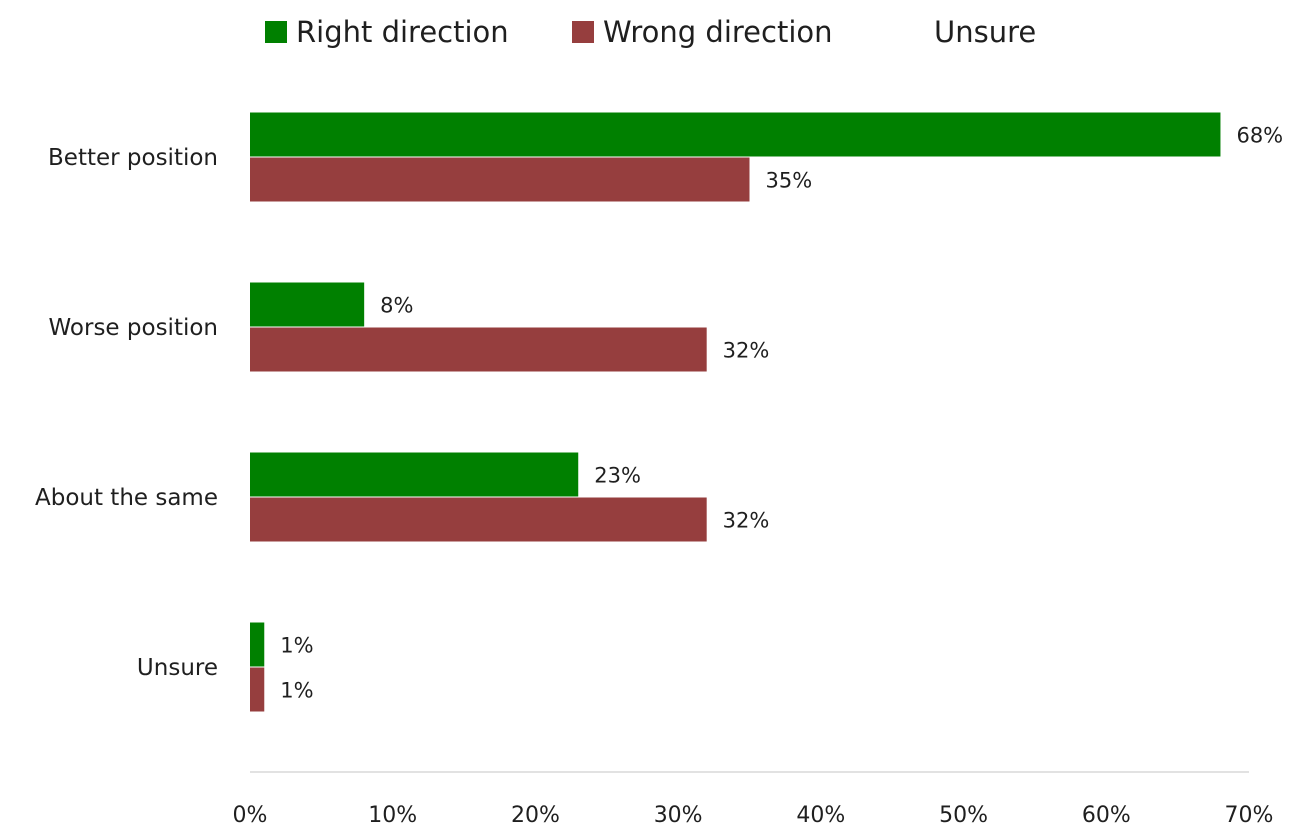 The image size is (1300, 825). What do you see at coordinates (478, 519) in the screenshot?
I see `bar-wrong-direction-about-the-same` at bounding box center [478, 519].